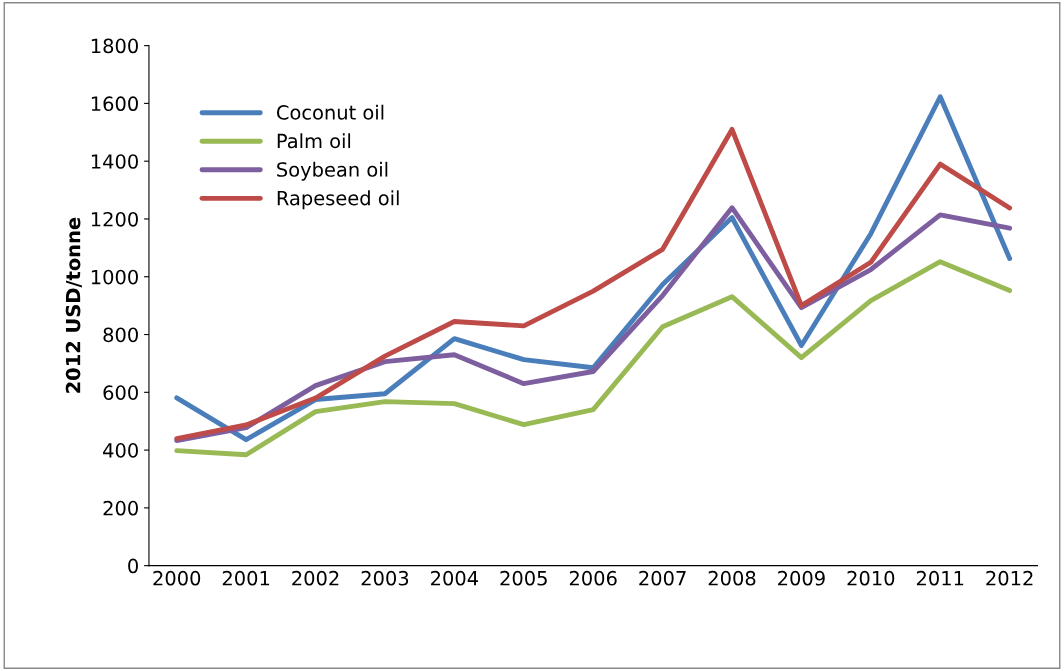 The height and width of the screenshot is (671, 1064). What do you see at coordinates (1009, 578) in the screenshot?
I see `x-tick-label: 2012` at bounding box center [1009, 578].